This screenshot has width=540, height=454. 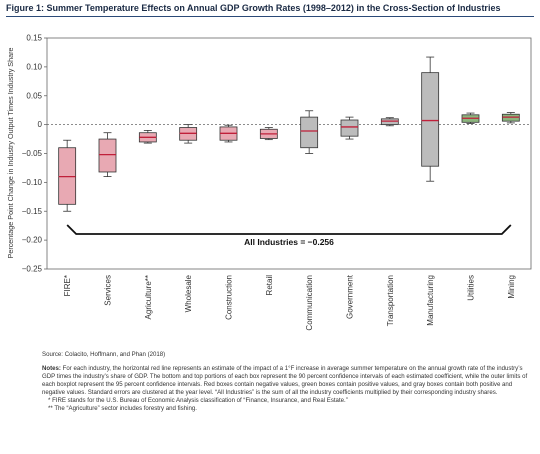 I want to click on box-manufacturing, so click(x=430, y=119).